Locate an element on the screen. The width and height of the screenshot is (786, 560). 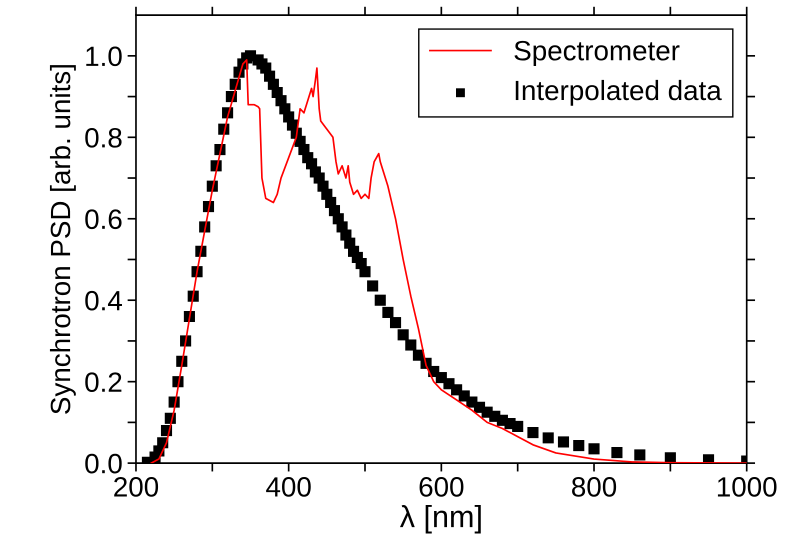
x-tick-label: 400 is located at coordinates (288, 487).